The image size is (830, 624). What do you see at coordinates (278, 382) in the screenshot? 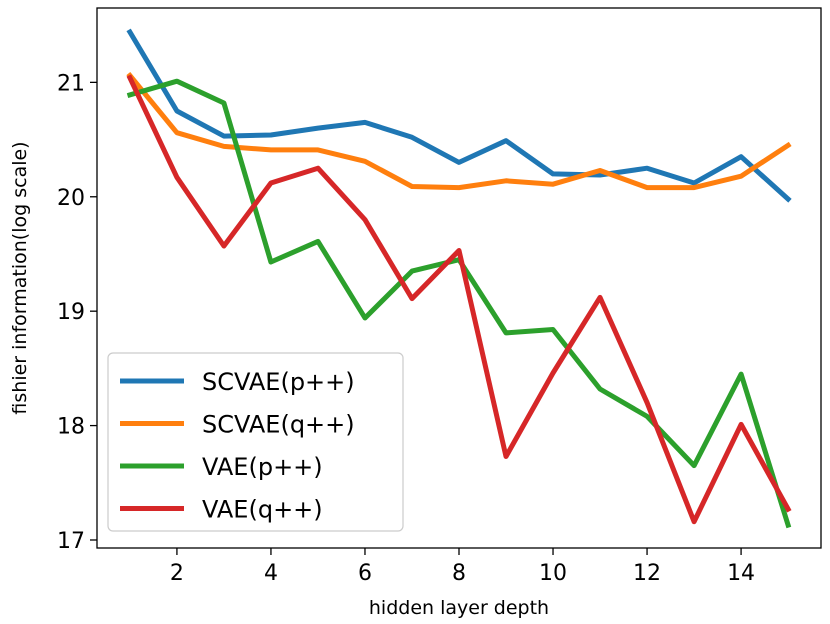
I see `legend-label-1: SCVAE(p++)` at bounding box center [278, 382].